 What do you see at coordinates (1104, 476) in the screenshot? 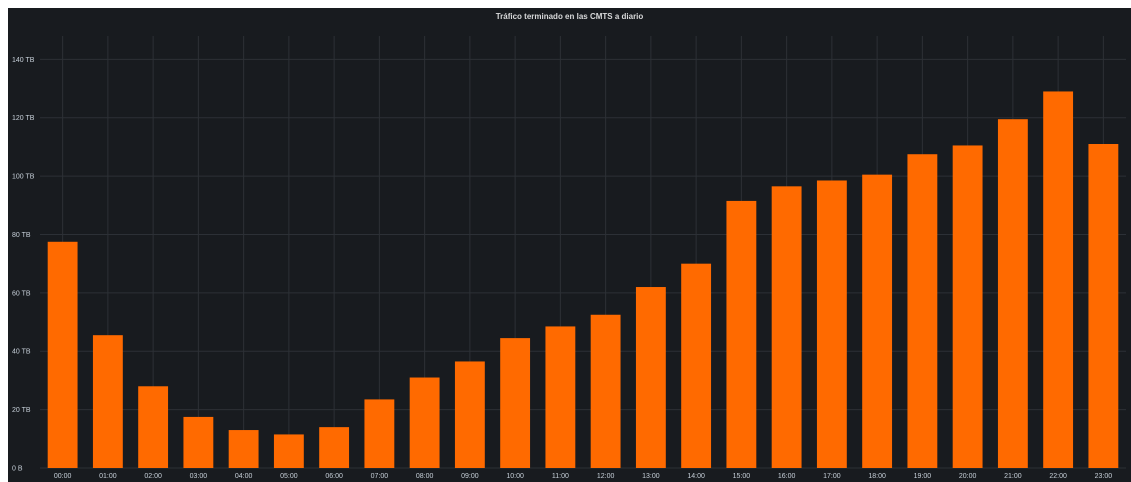
I see `x-tick-label: 23:00` at bounding box center [1104, 476].